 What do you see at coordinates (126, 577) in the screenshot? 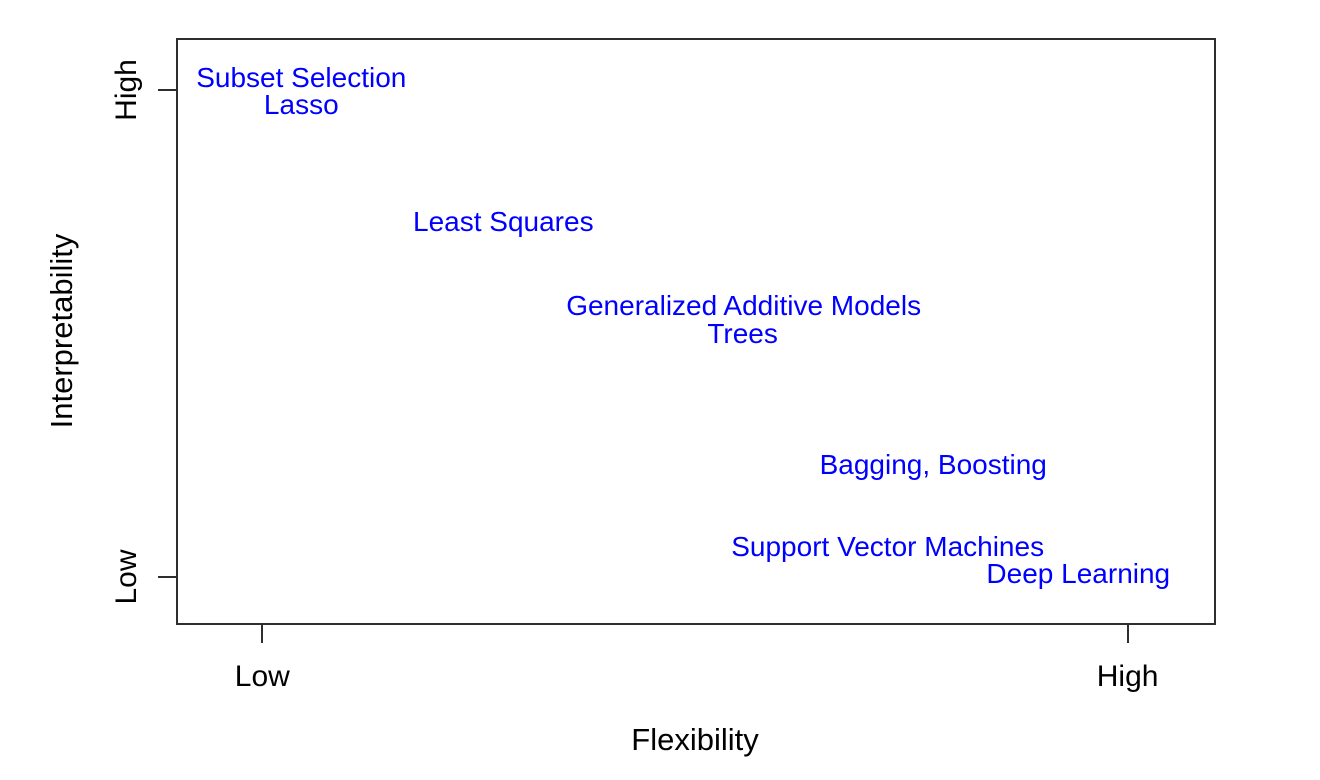
I see `y-axis-tick-label-low: Low` at bounding box center [126, 577].